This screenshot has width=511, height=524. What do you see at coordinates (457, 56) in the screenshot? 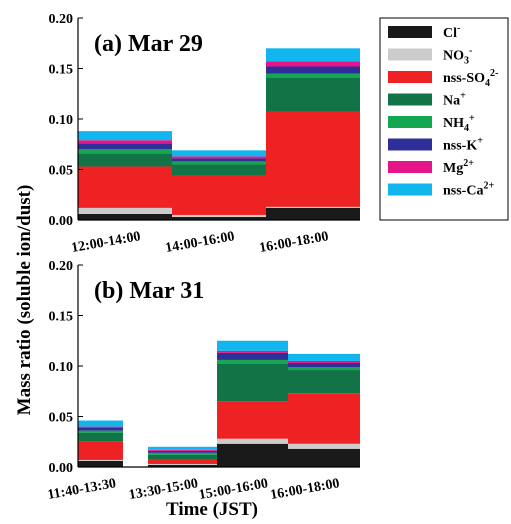
I see `legend-label: NO3-` at bounding box center [457, 56].